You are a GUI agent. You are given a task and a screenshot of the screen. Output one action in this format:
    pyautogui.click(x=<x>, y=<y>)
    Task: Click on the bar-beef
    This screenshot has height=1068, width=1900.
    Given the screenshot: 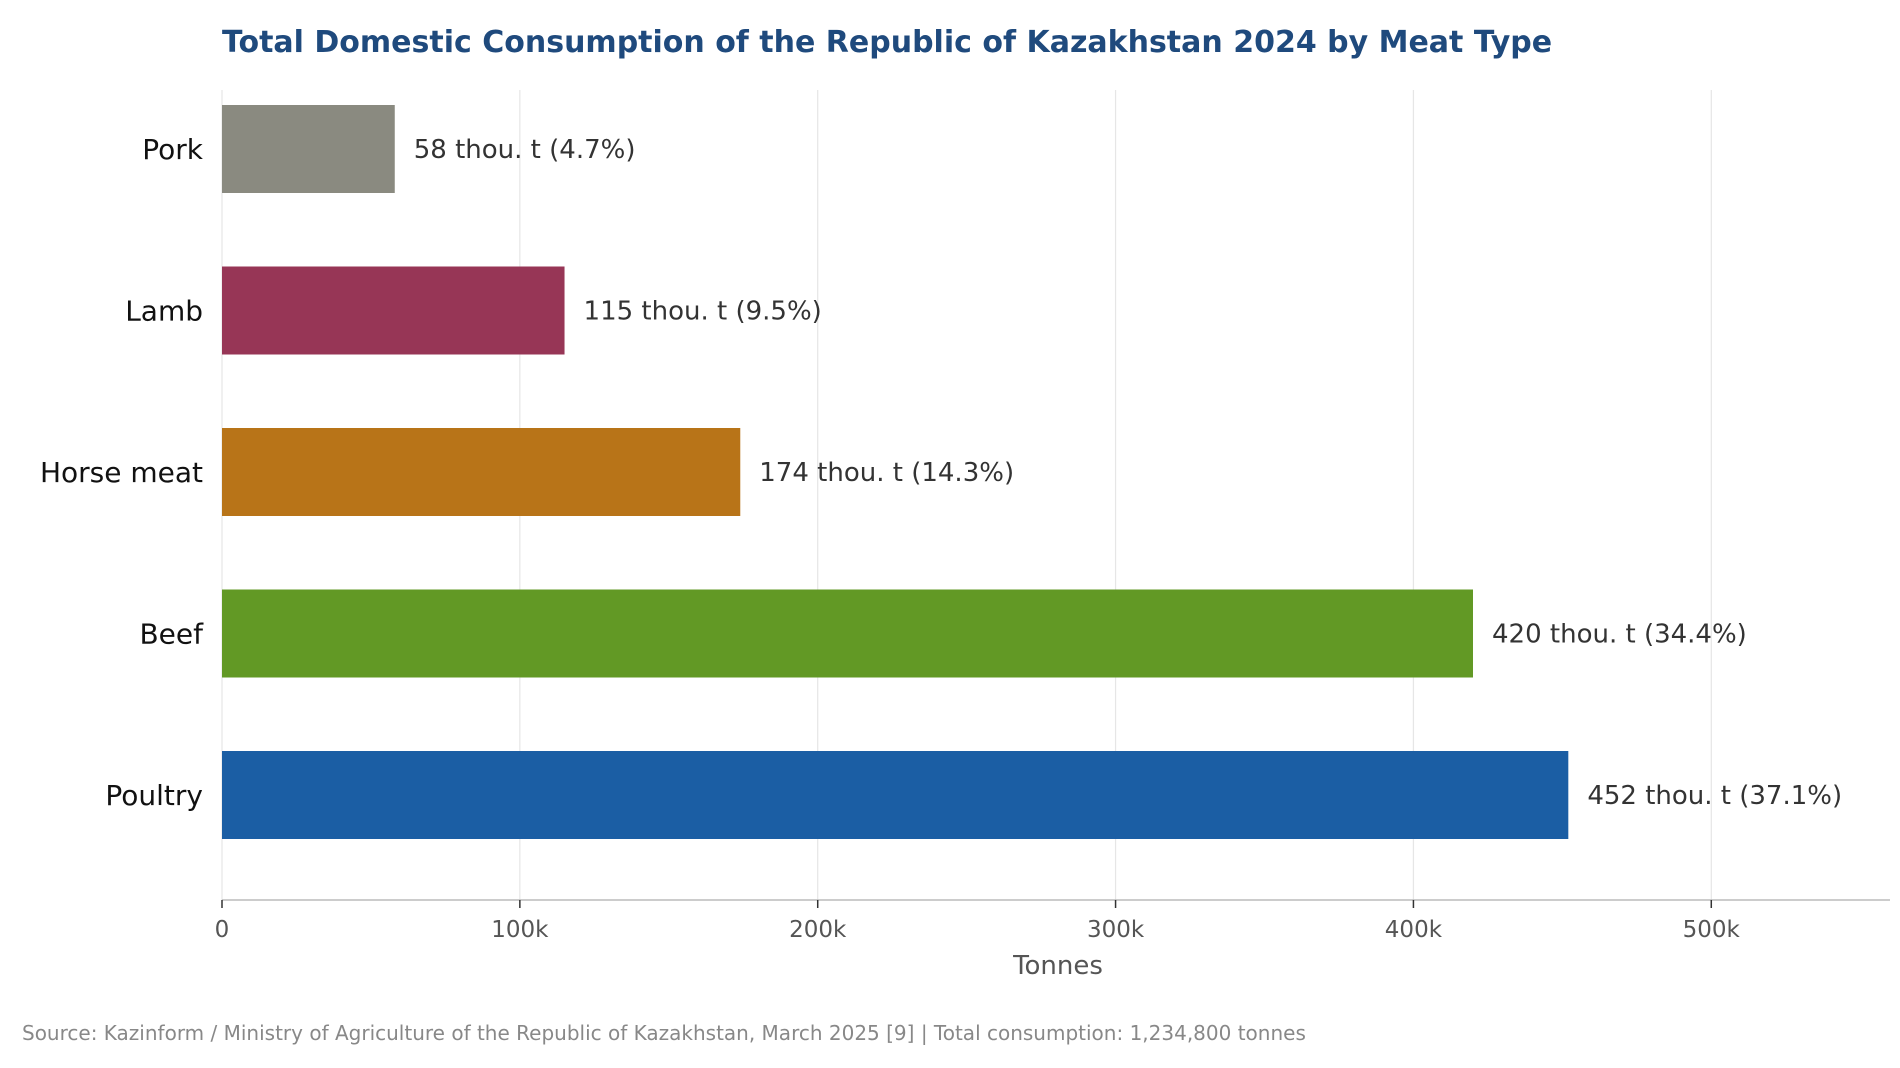 What is the action you would take?
    pyautogui.click(x=847, y=633)
    